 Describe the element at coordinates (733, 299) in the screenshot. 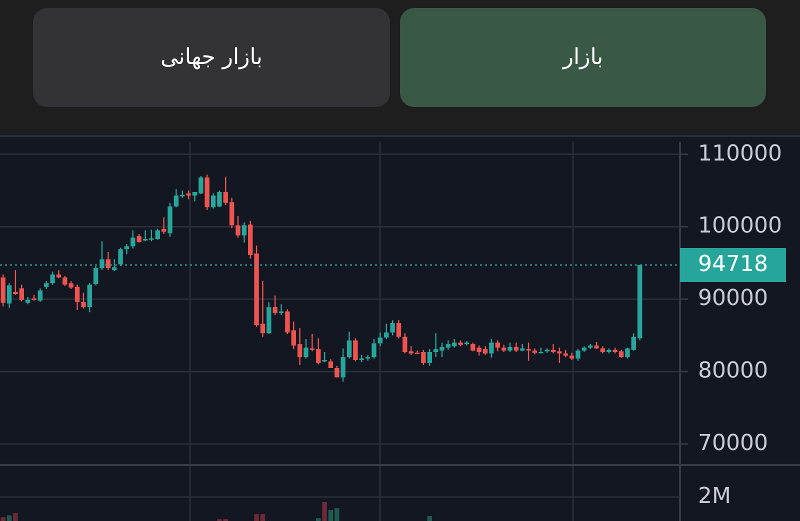

I see `y-tick-label: 90000` at that location.